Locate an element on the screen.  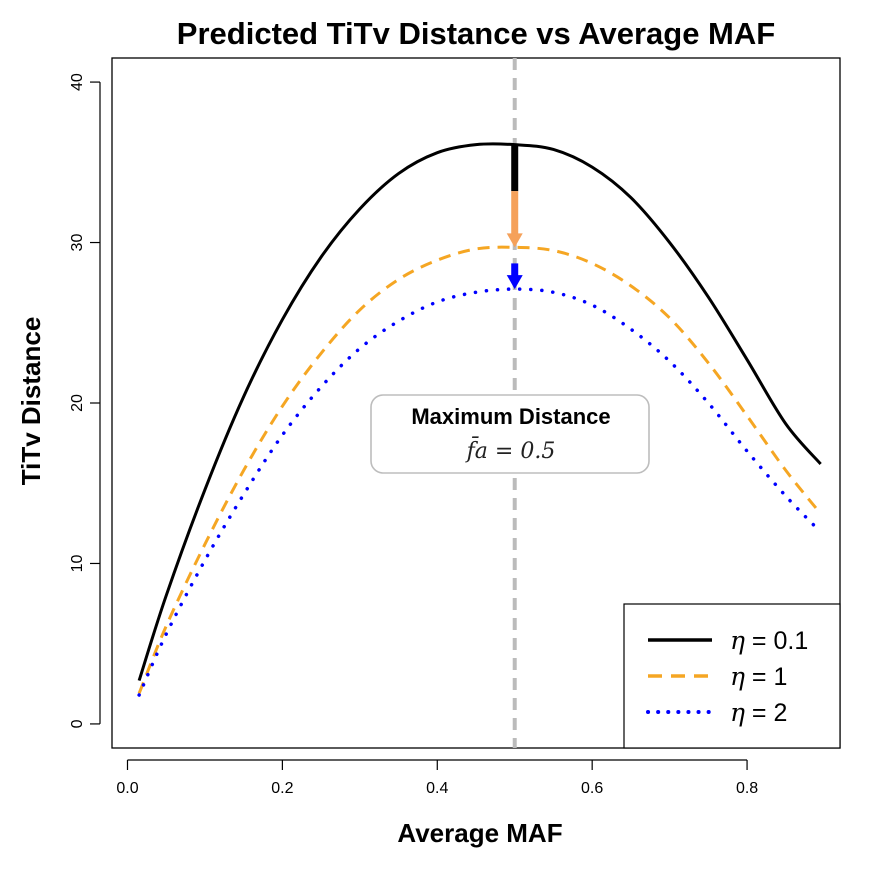
annotation-title: Maximum Distance is located at coordinates (510, 416).